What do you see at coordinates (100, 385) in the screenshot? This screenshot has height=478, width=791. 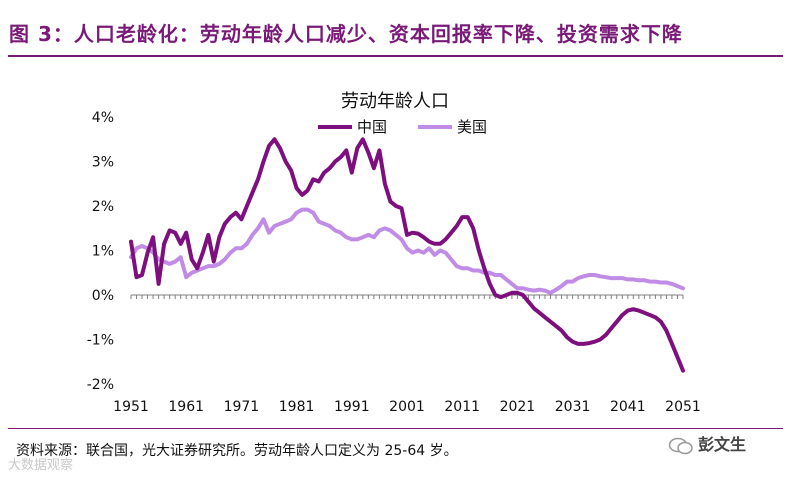 I see `y-tick-label: -2%` at bounding box center [100, 385].